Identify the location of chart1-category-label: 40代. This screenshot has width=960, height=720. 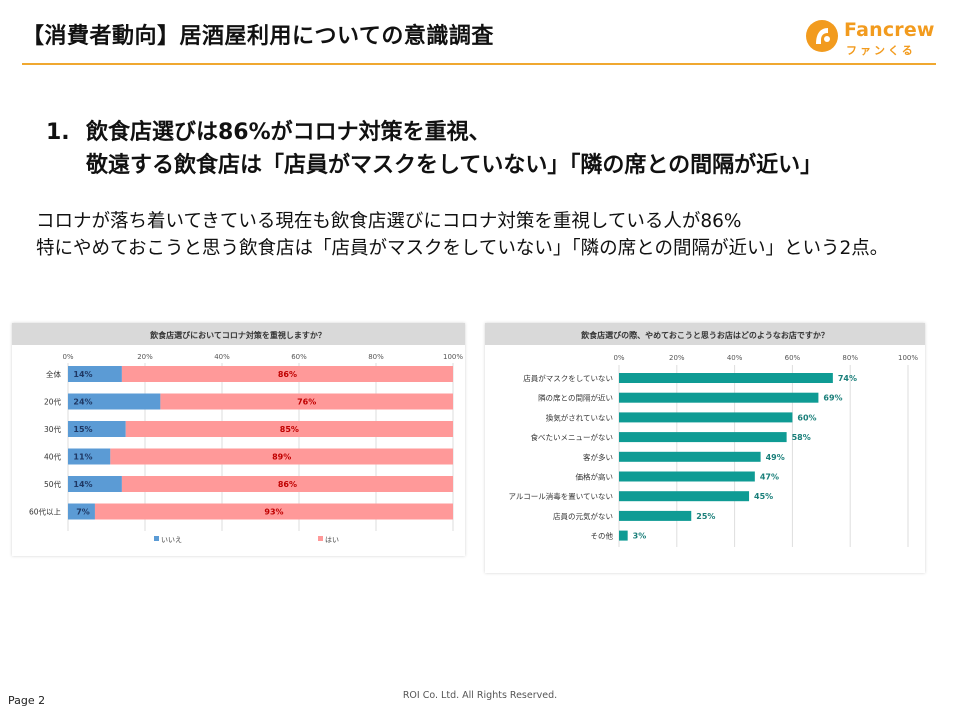
(53, 457).